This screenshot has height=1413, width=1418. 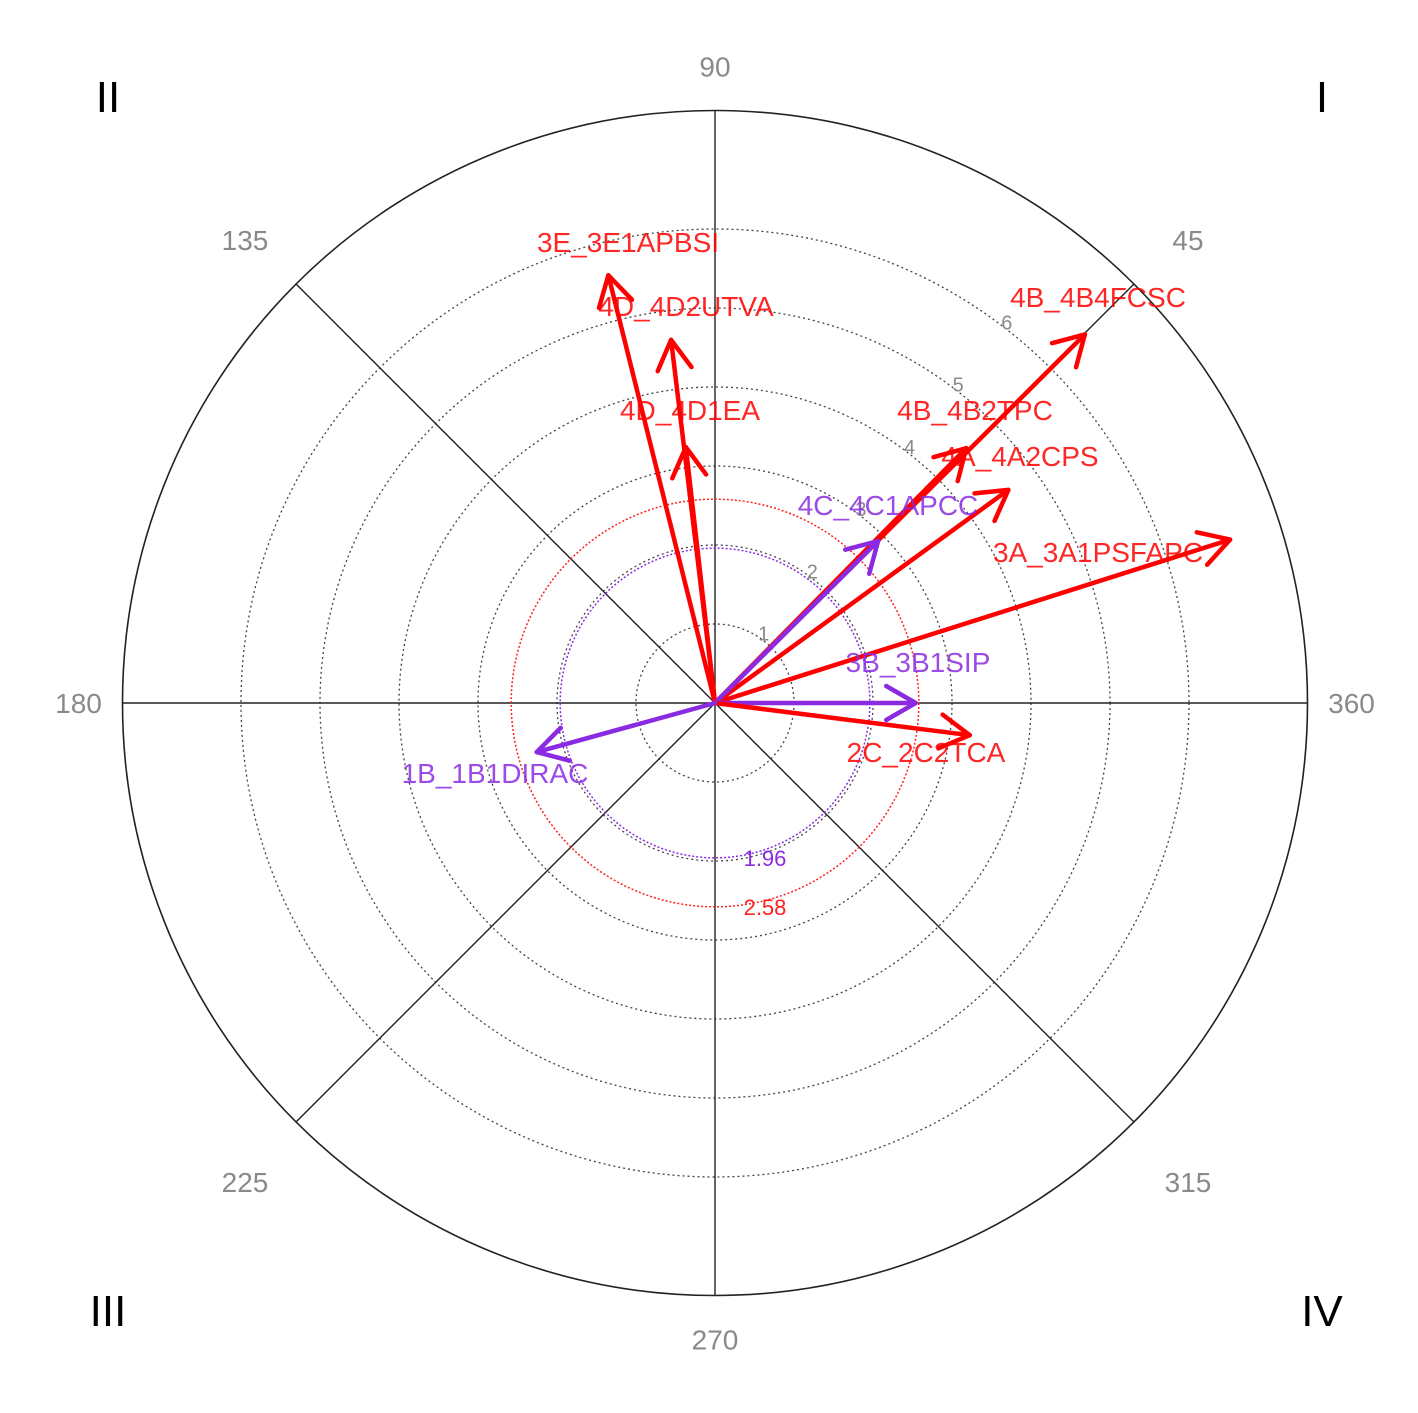 What do you see at coordinates (495, 773) in the screenshot?
I see `vector-label: 1B_1B1DIRAC` at bounding box center [495, 773].